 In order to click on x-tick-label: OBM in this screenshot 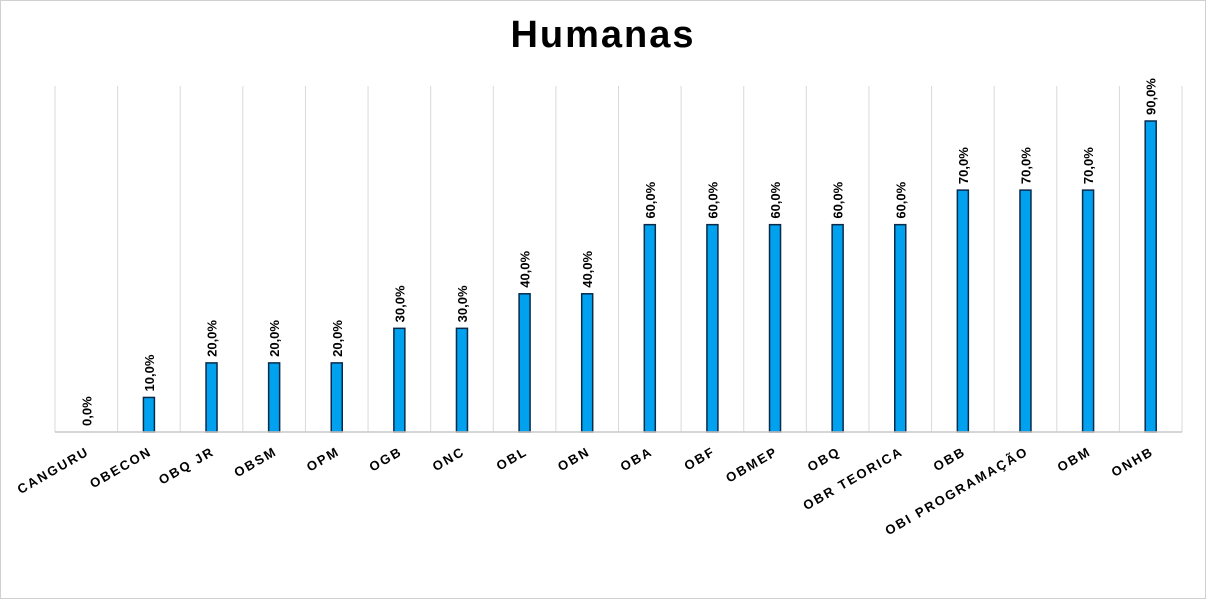, I will do `click(1074, 459)`.